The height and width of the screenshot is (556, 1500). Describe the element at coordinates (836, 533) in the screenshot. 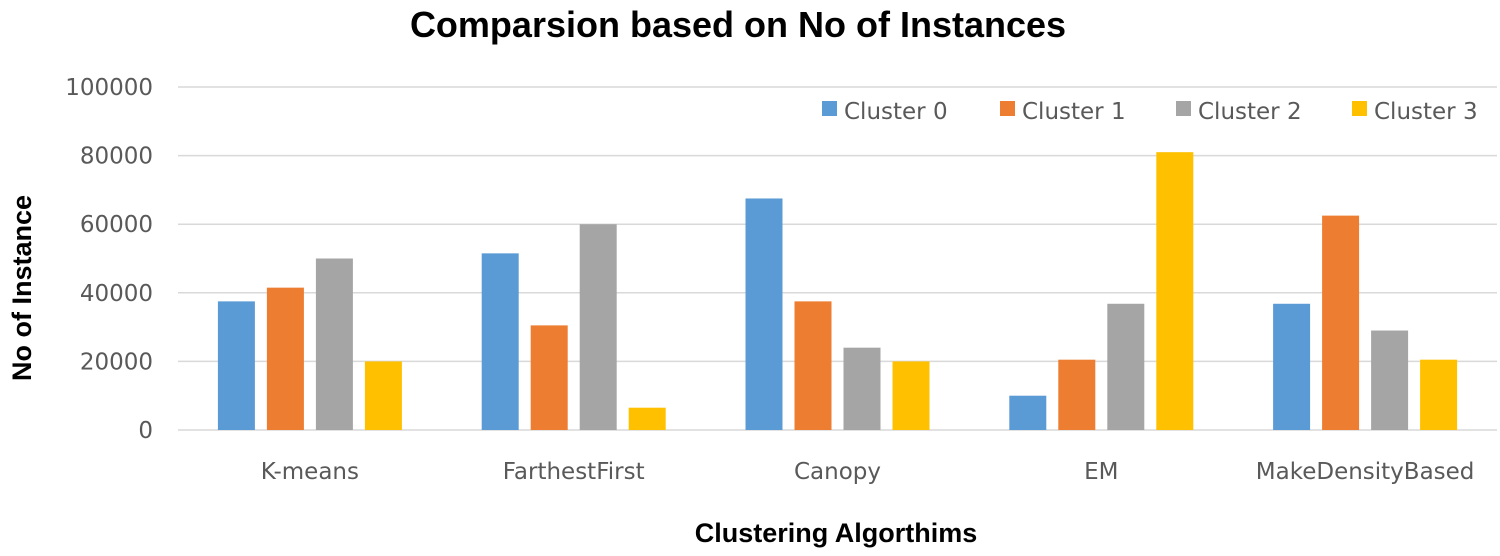

I see `x-axis-title: Clustering Algorthims` at that location.